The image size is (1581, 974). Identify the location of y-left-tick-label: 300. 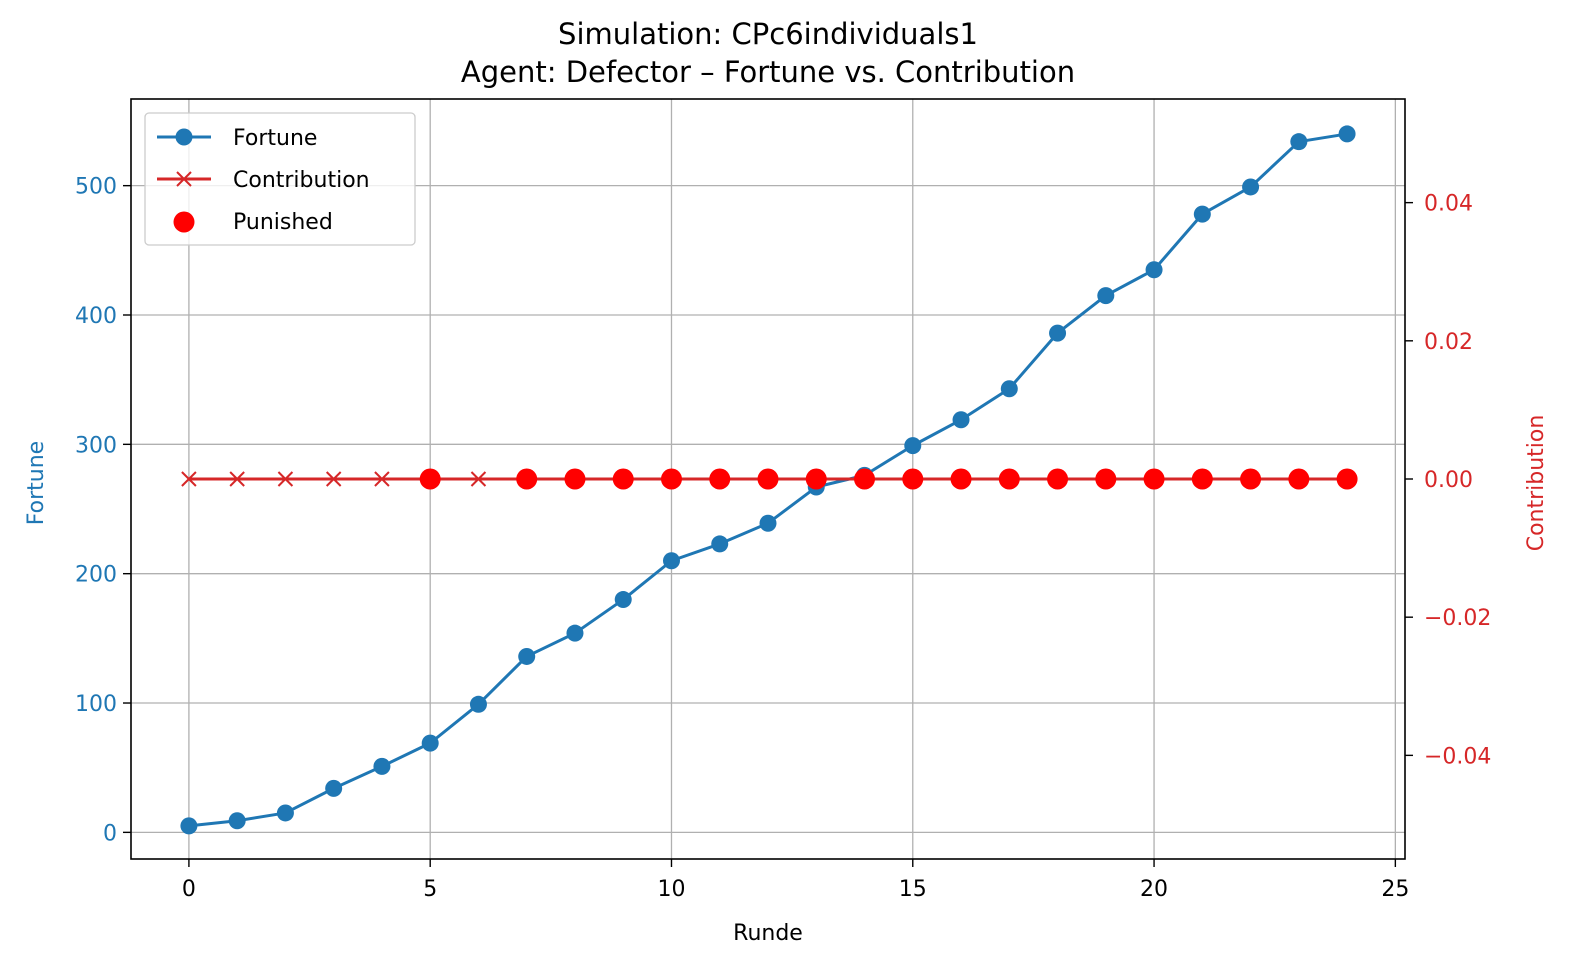
(96, 445).